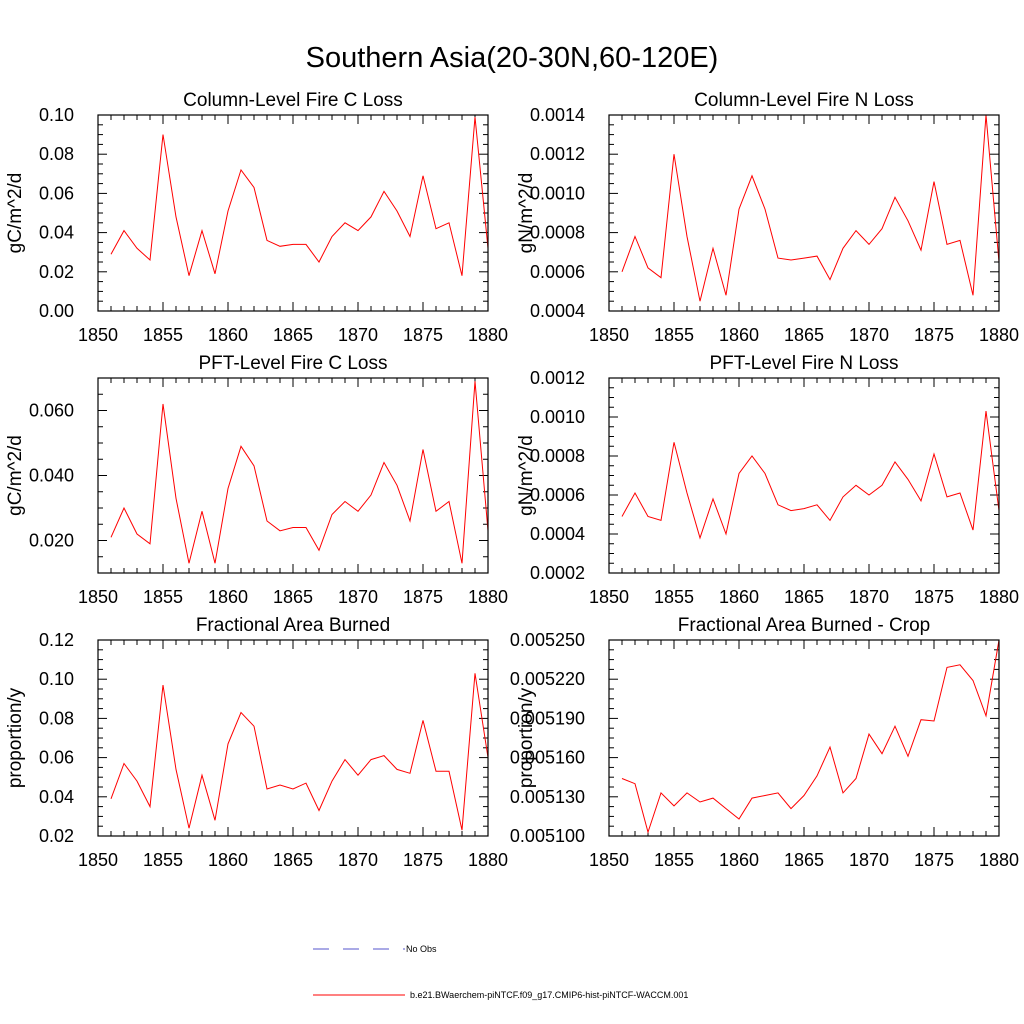 Image resolution: width=1024 pixels, height=1024 pixels. What do you see at coordinates (547, 797) in the screenshot?
I see `y-tick-label: 0.005130` at bounding box center [547, 797].